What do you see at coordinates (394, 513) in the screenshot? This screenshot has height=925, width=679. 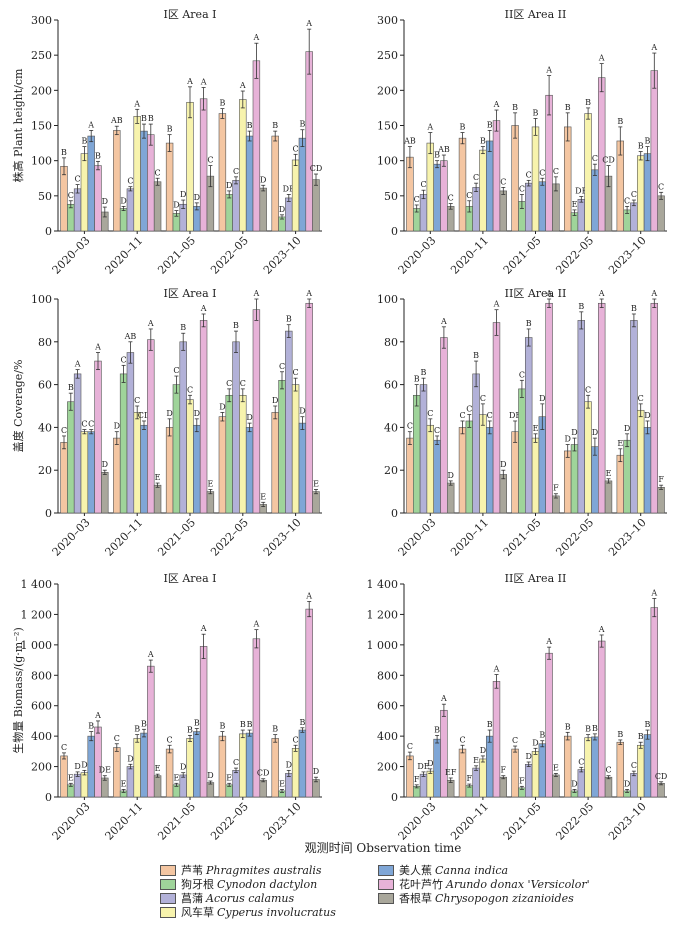 I see `y-tick-label: 0` at bounding box center [394, 513].